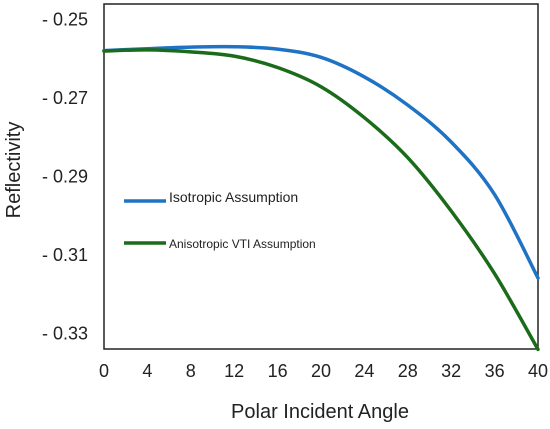  Describe the element at coordinates (65, 20) in the screenshot. I see `y-tick-label: - 0.25` at that location.